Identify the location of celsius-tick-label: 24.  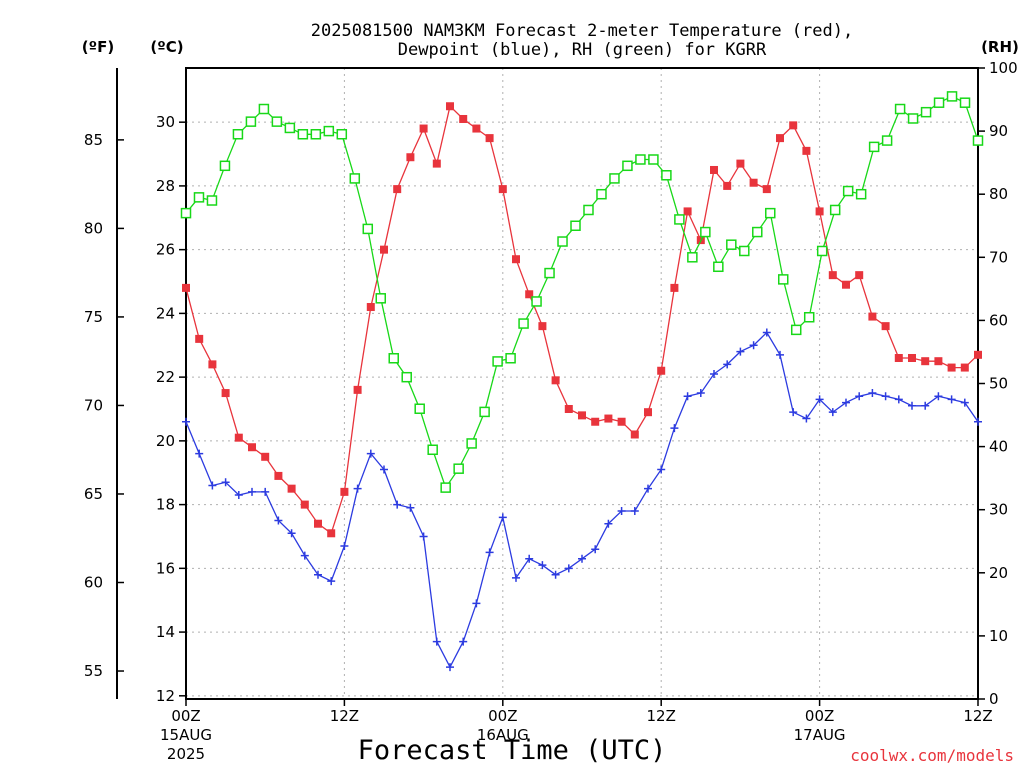
(165, 313).